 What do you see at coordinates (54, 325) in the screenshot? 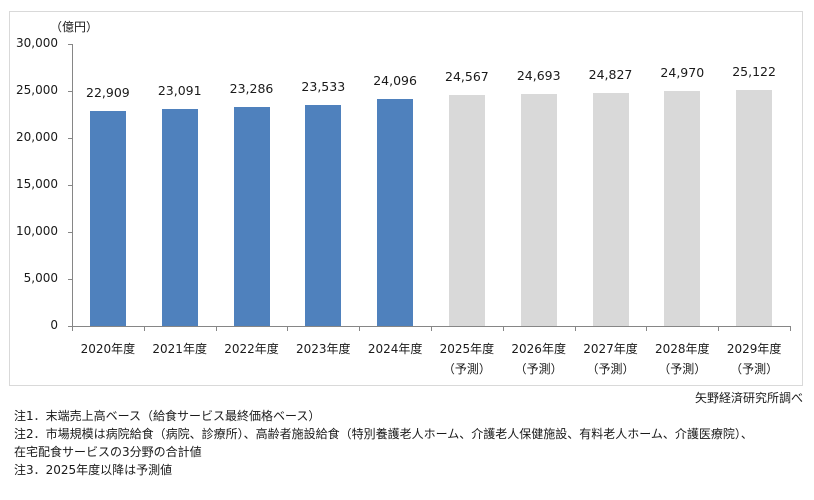
I see `y-tick-label: 0` at bounding box center [54, 325].